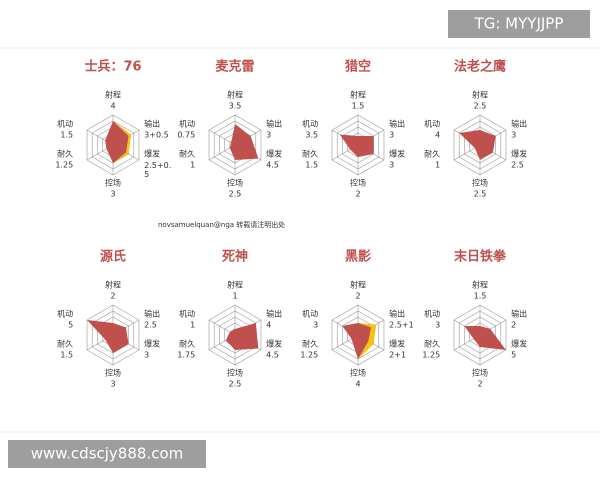 This screenshot has height=480, width=600. I want to click on chart-title: 麦克雷, so click(234, 67).